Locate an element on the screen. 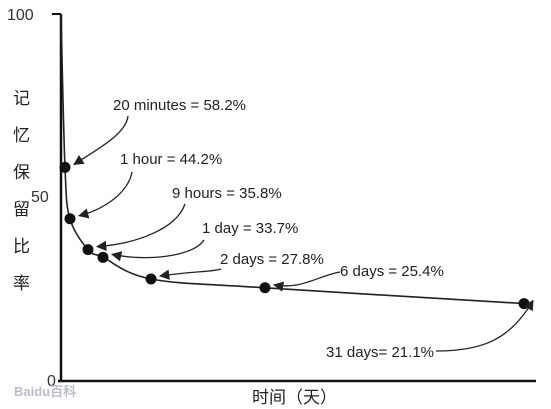 The width and height of the screenshot is (551, 409). annotation-label: 2 days = 27.8% is located at coordinates (272, 259).